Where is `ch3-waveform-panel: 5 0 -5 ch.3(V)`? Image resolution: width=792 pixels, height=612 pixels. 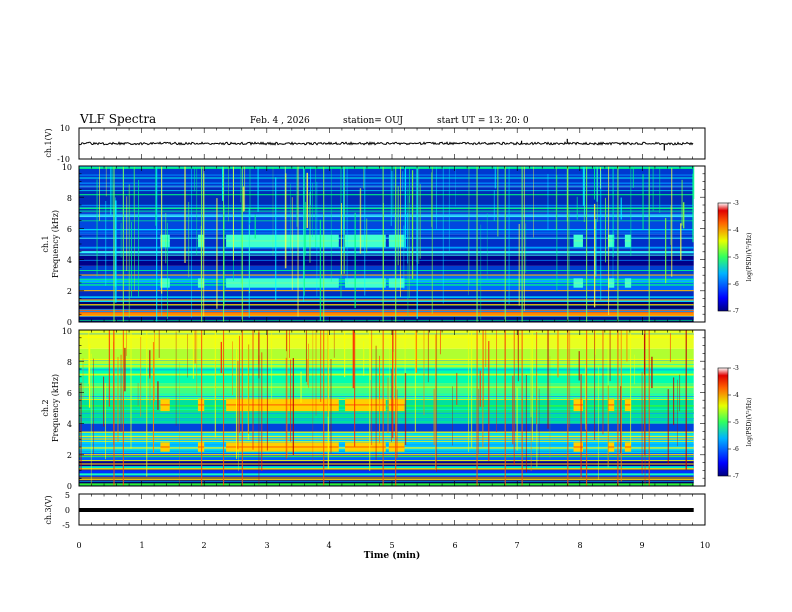
ch3-waveform-panel: 5 0 -5 ch.3(V) is located at coordinates (375, 510).